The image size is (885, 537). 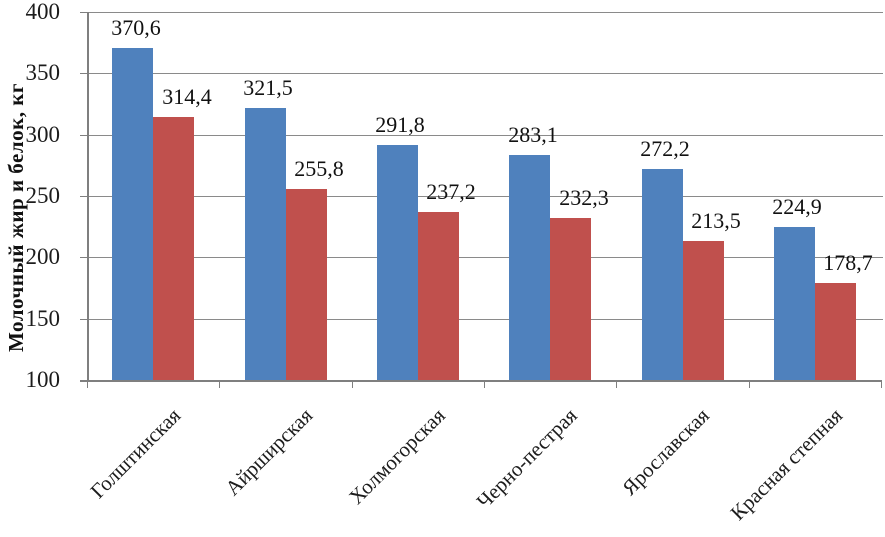 I want to click on y-tick-label-400: 400, so click(x=43, y=12).